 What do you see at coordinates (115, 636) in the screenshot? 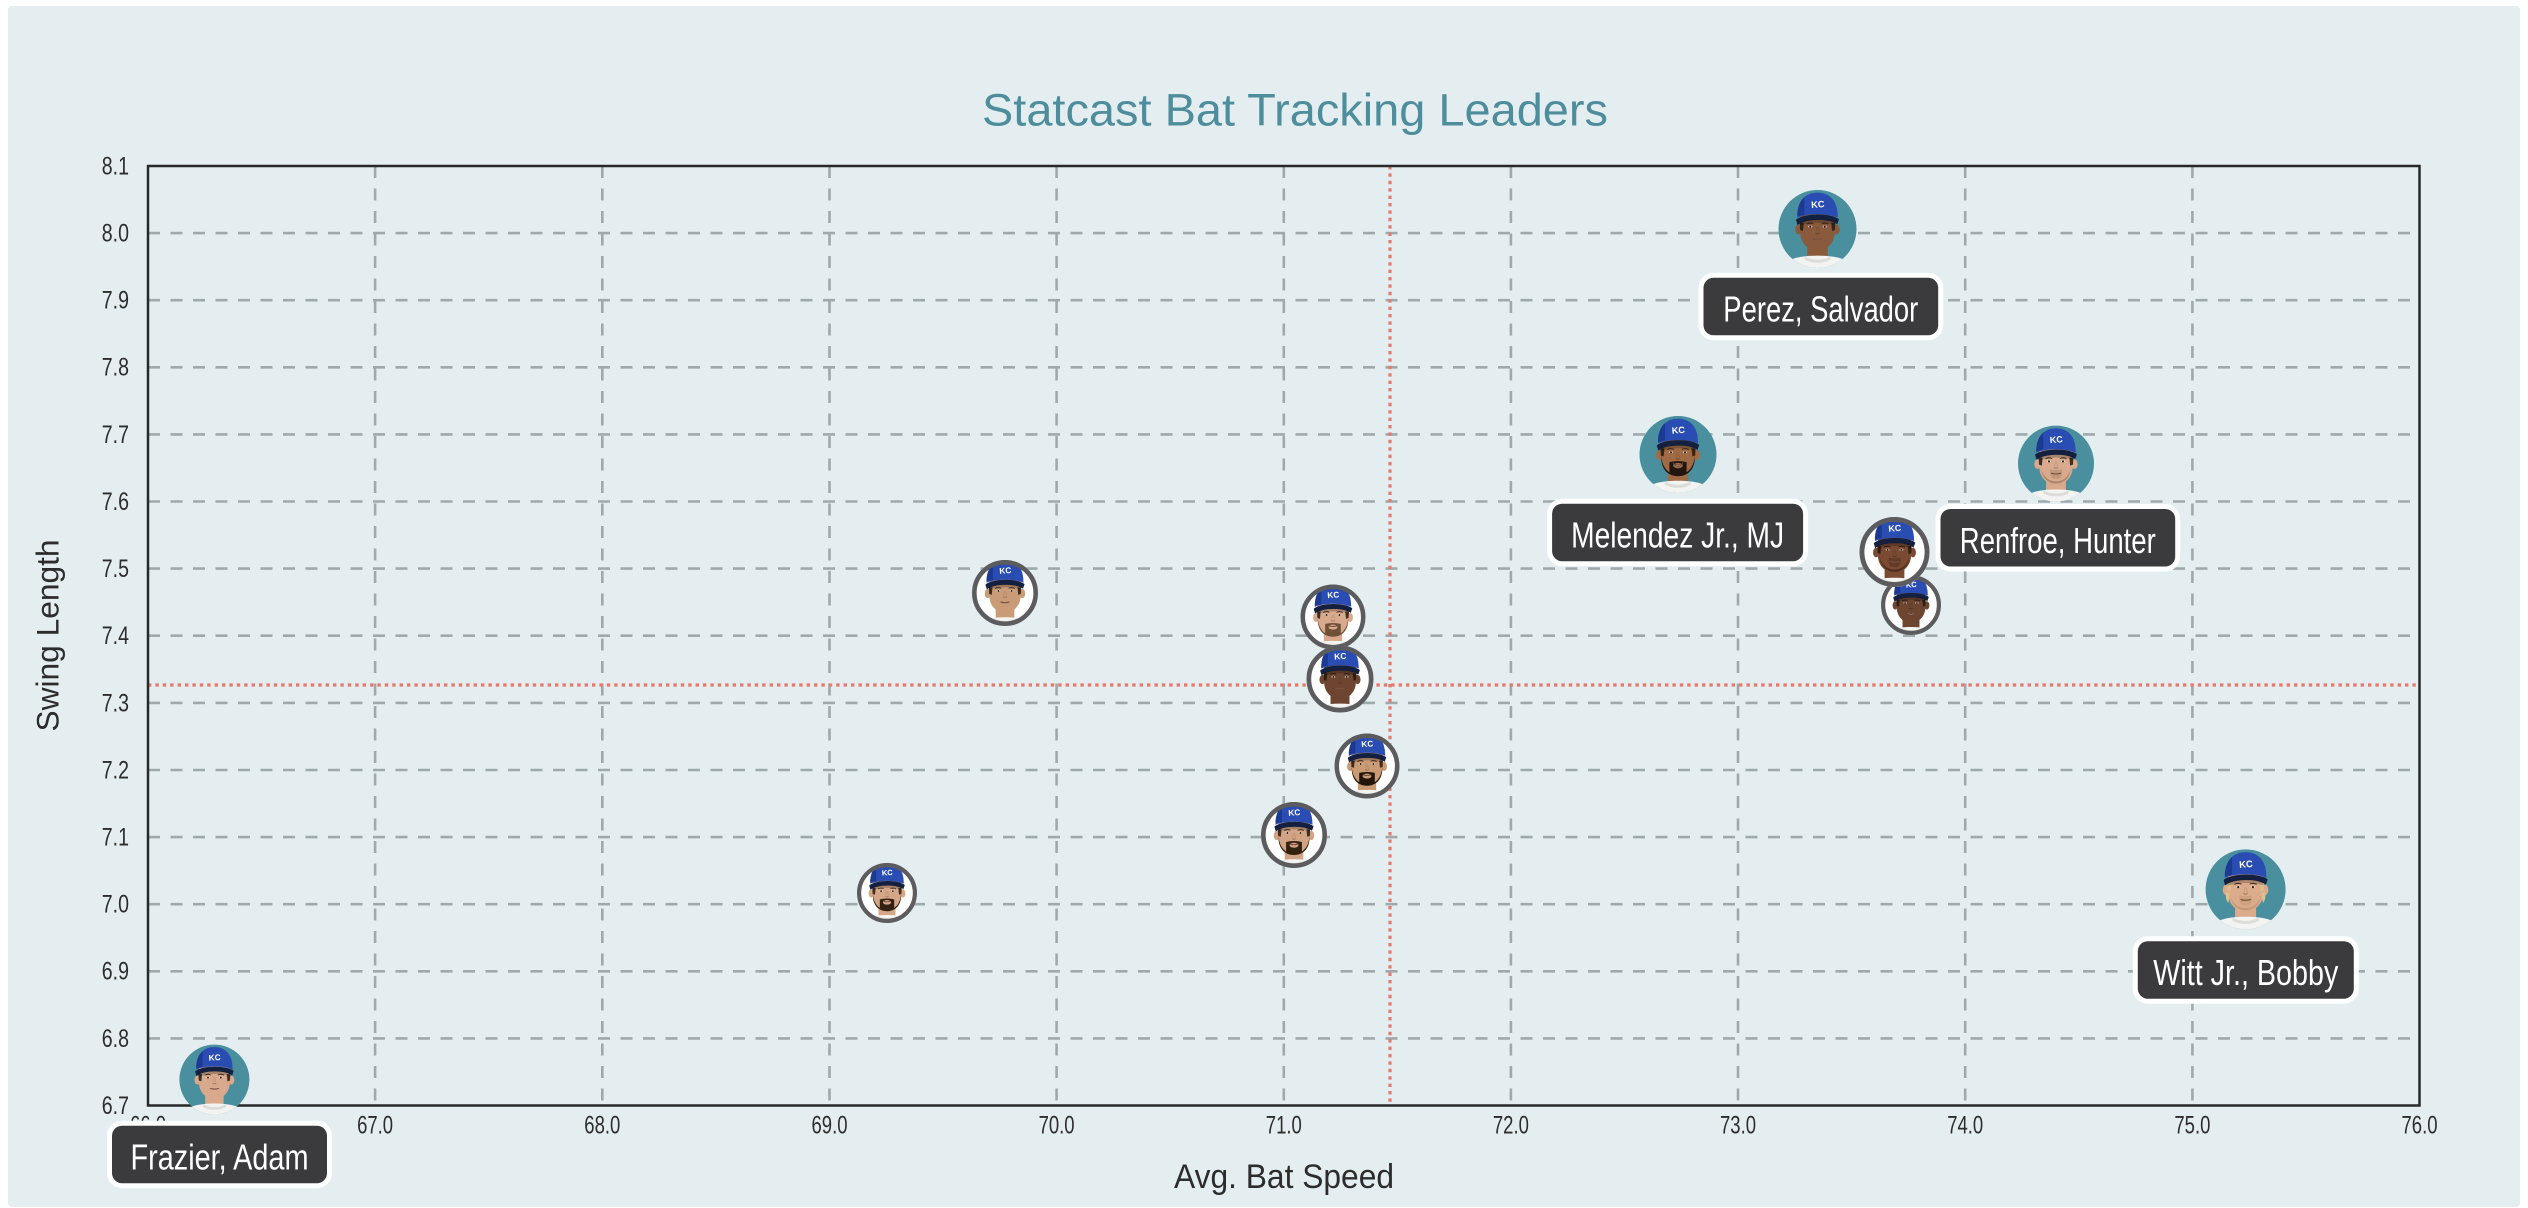
I see `svg-text: 7.4` at bounding box center [115, 636].